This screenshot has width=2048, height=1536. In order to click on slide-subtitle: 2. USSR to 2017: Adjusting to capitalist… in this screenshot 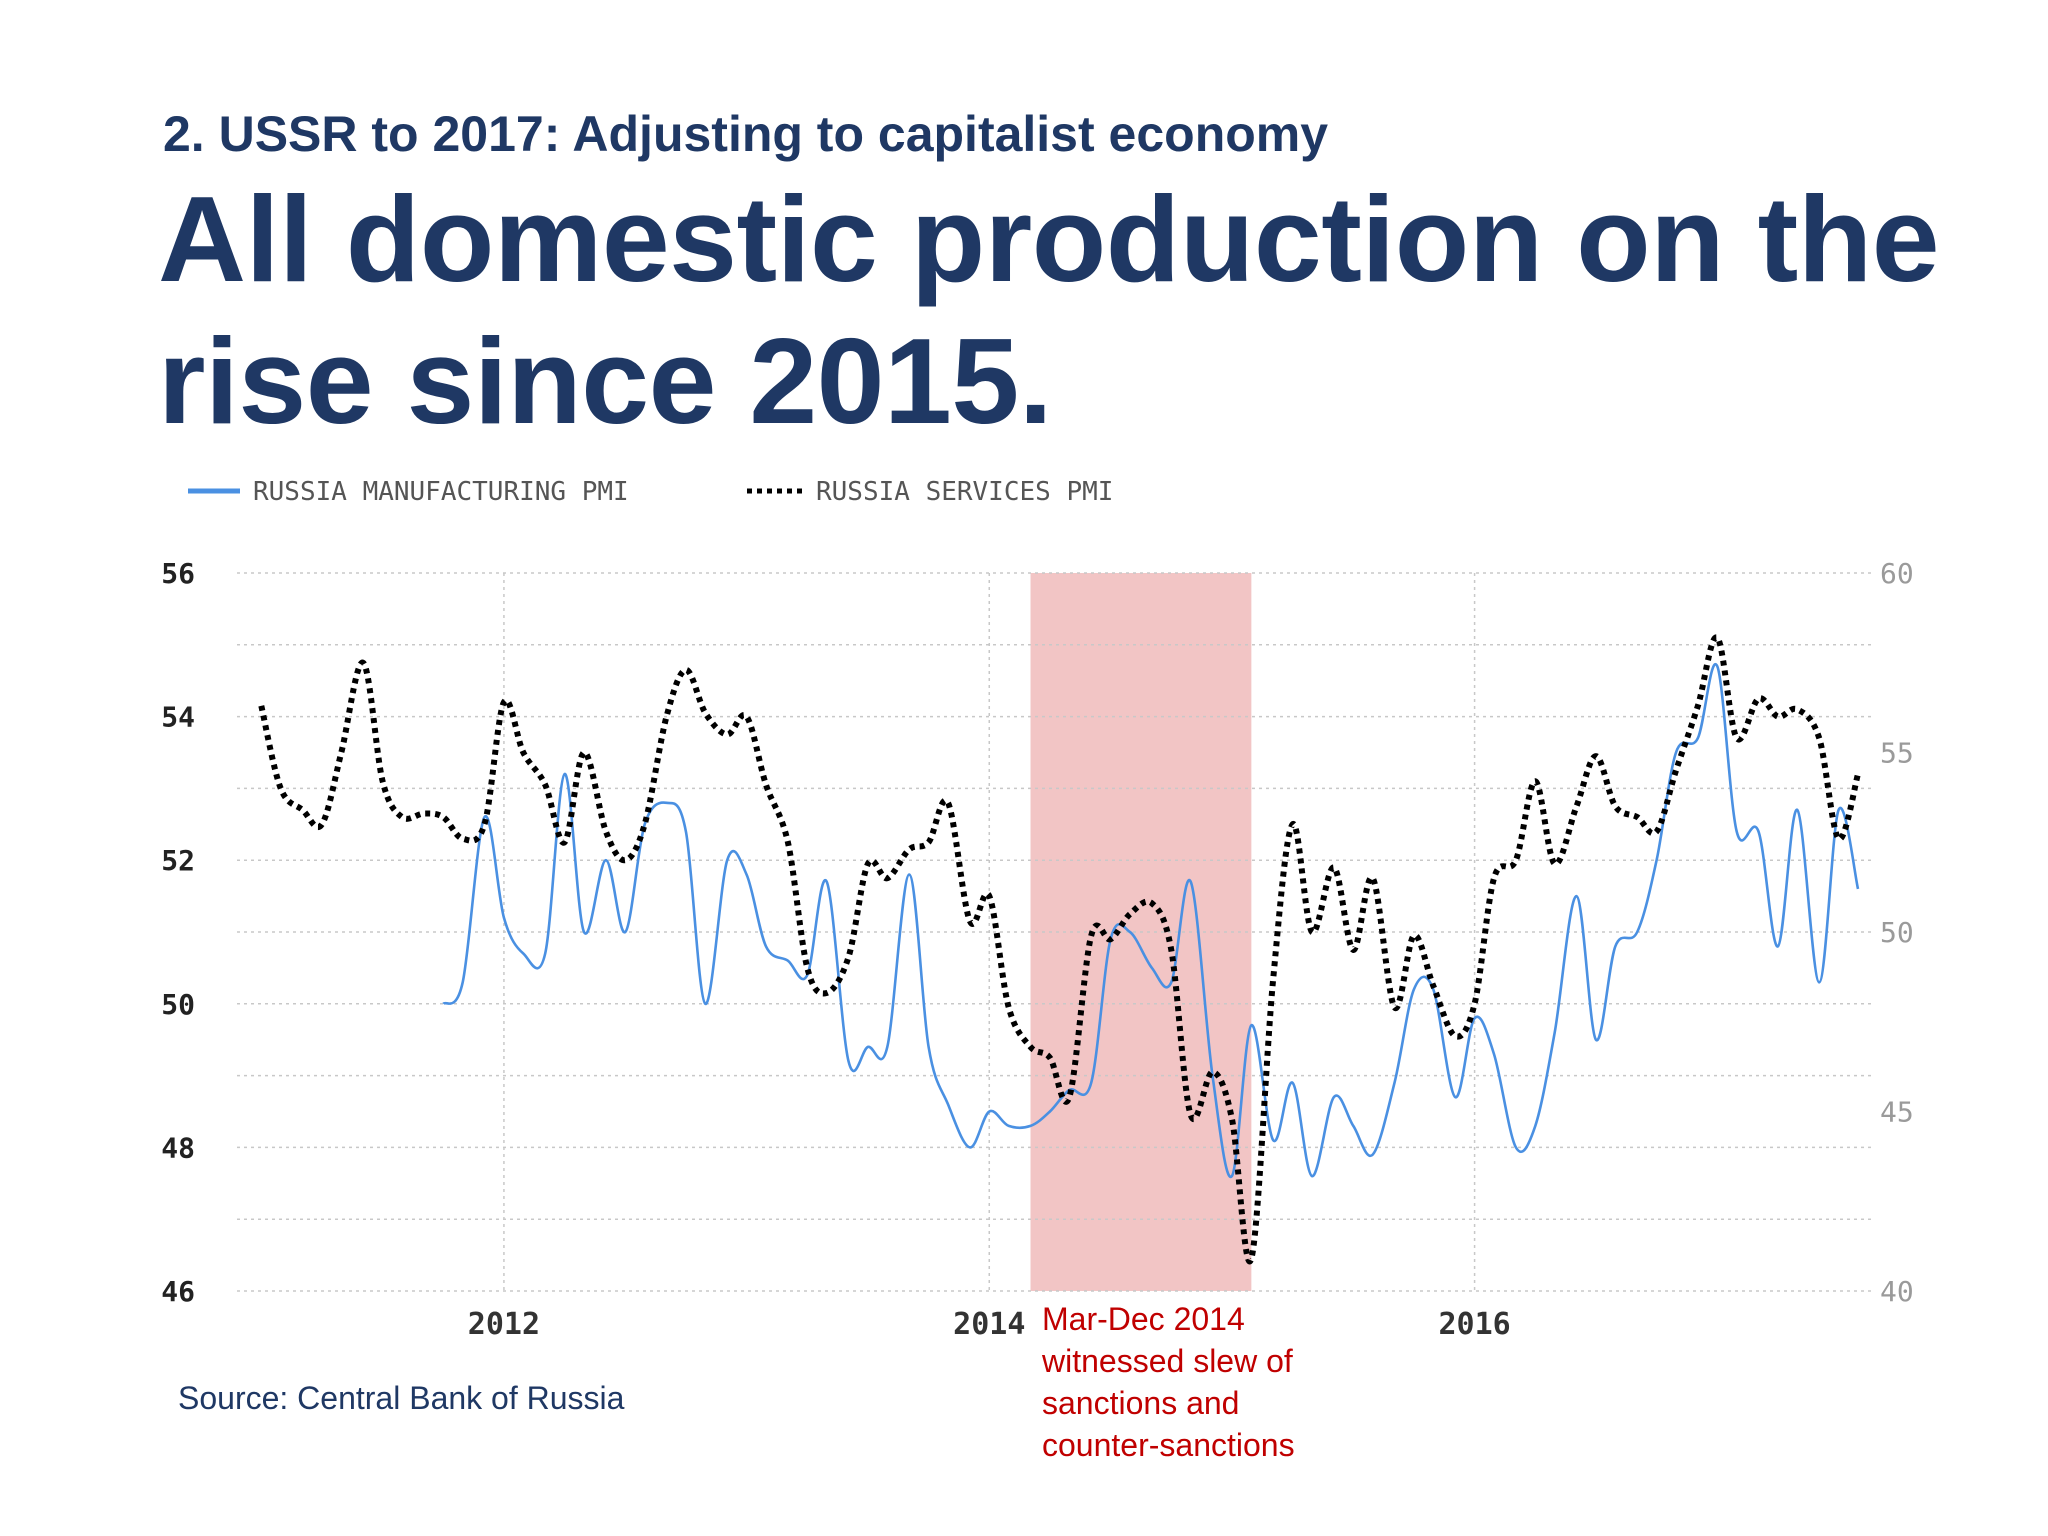, I will do `click(746, 134)`.